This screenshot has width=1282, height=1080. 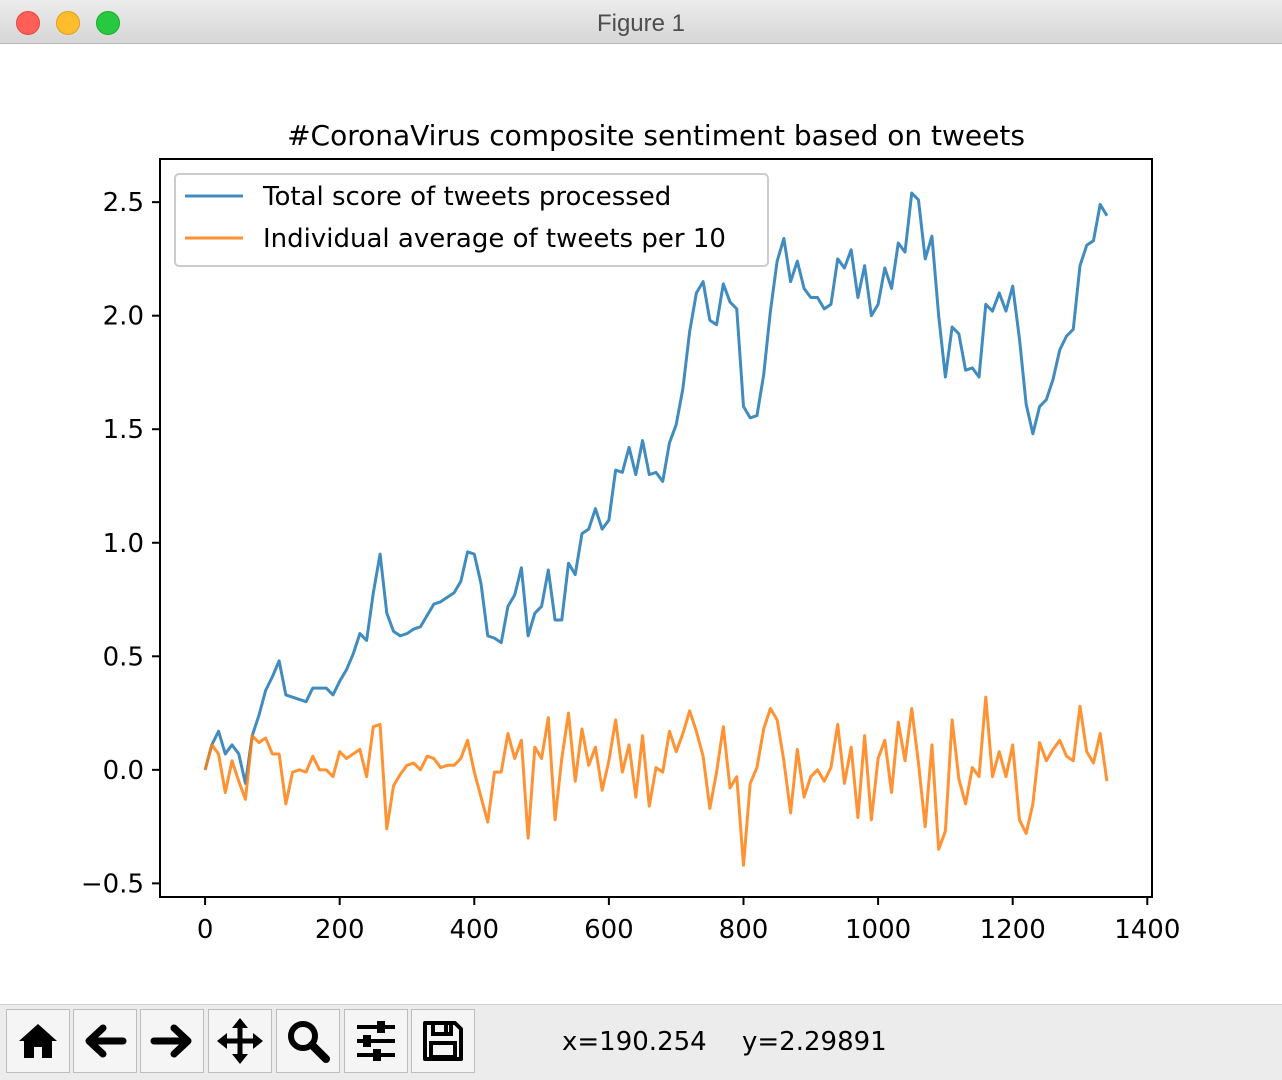 What do you see at coordinates (878, 930) in the screenshot?
I see `x-tick-label: 1000` at bounding box center [878, 930].